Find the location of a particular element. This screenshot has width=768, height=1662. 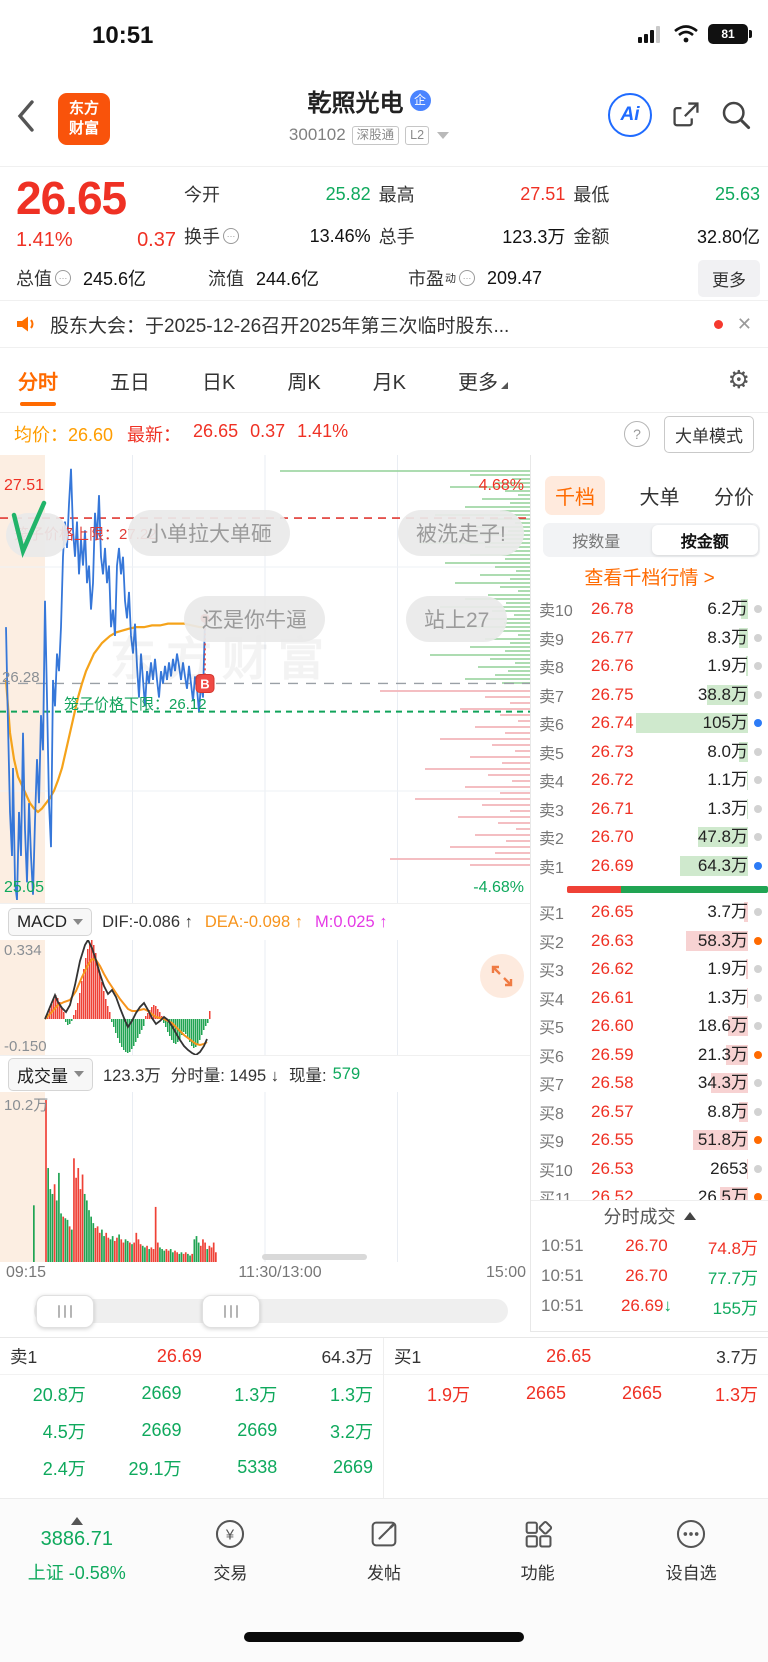

ask-row: 卖7 26.75 38.8万 is located at coordinates (649, 695).